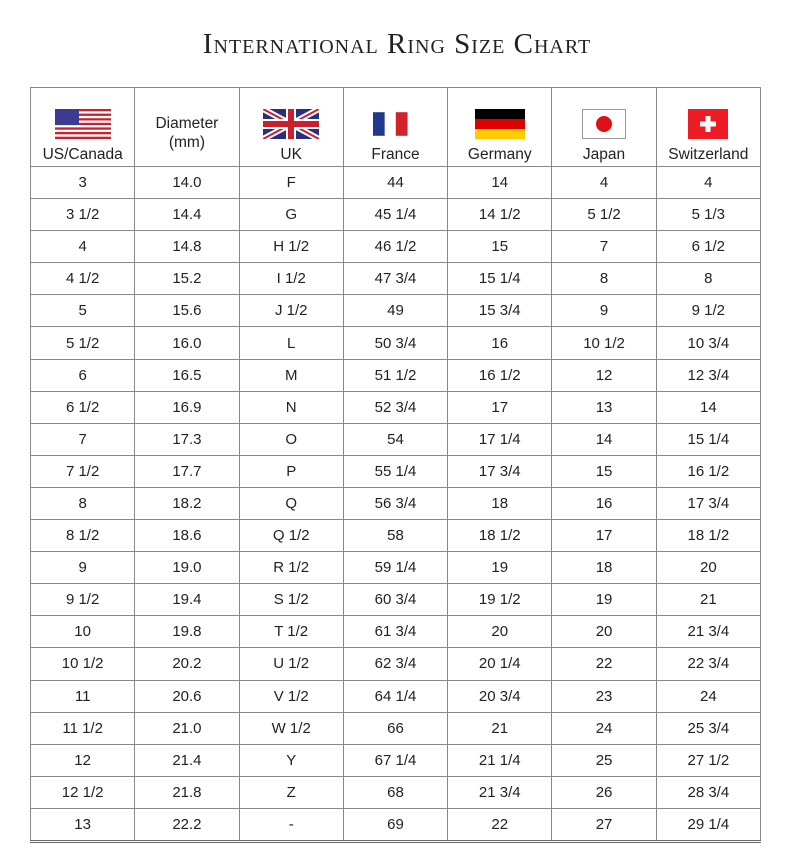  Describe the element at coordinates (708, 728) in the screenshot. I see `table-cell: 25 3/4` at that location.